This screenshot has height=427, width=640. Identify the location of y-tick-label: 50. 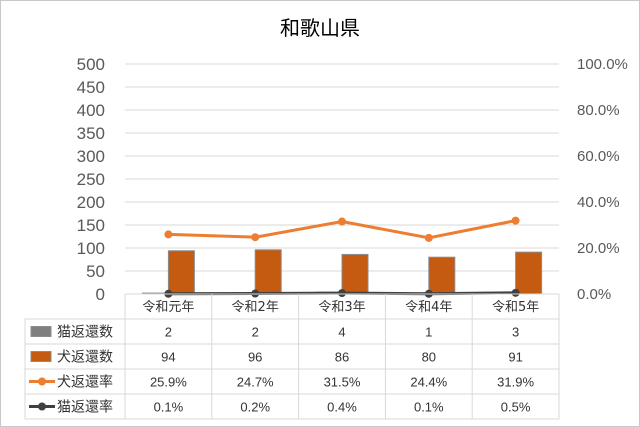
(95, 271).